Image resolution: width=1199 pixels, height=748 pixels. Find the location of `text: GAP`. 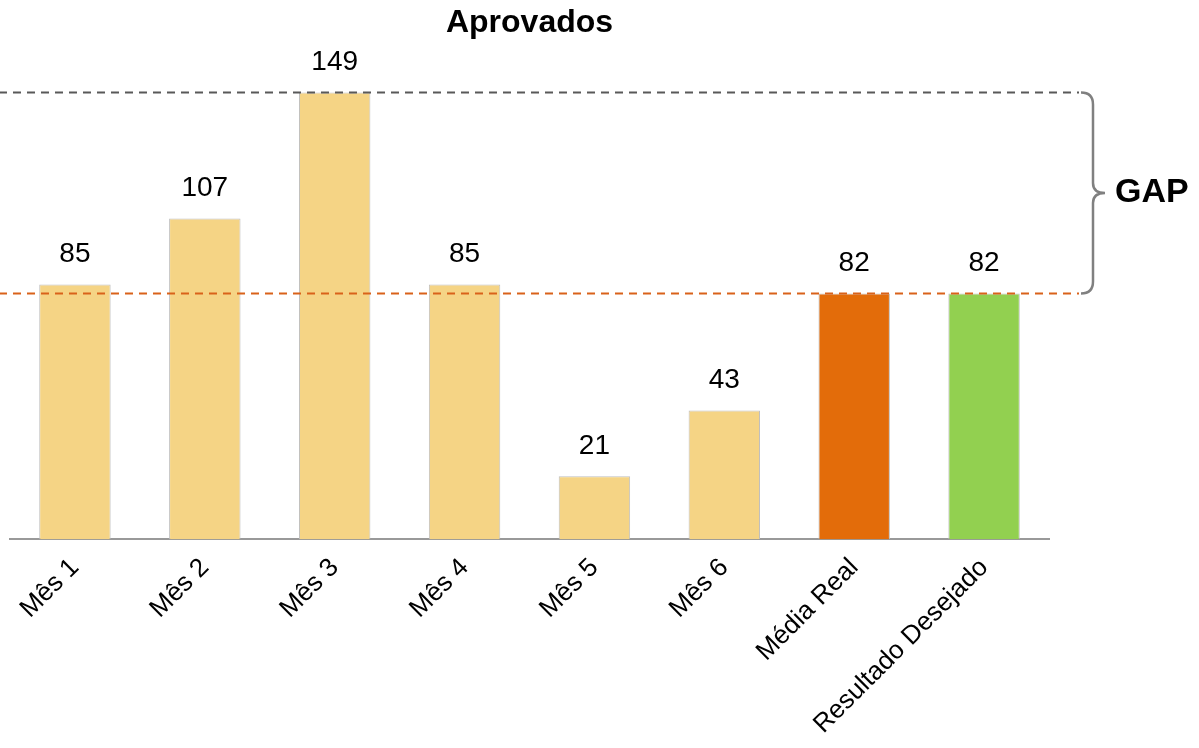

text: GAP is located at coordinates (1152, 190).